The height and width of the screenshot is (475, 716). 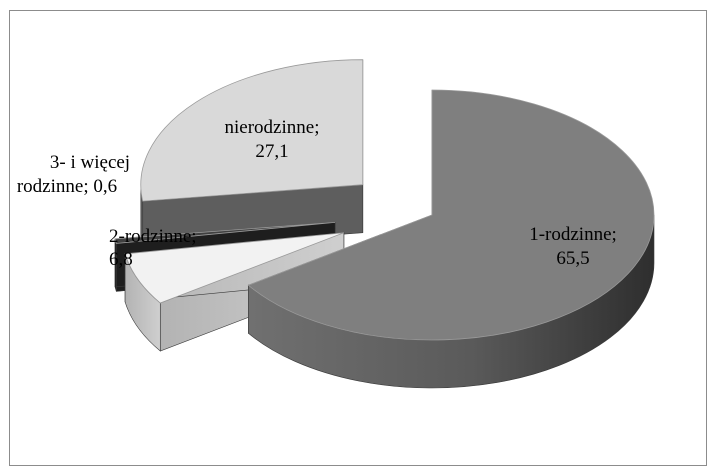 I want to click on label-1-rodzinne-name: 1-rodzinne;, so click(x=573, y=234).